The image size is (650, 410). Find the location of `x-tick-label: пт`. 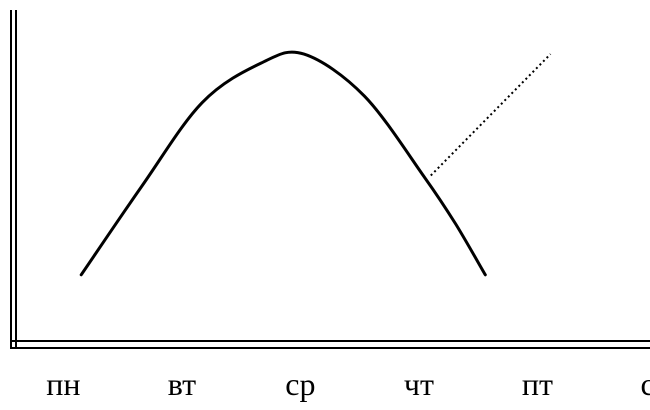

x-tick-label: пт is located at coordinates (537, 384).